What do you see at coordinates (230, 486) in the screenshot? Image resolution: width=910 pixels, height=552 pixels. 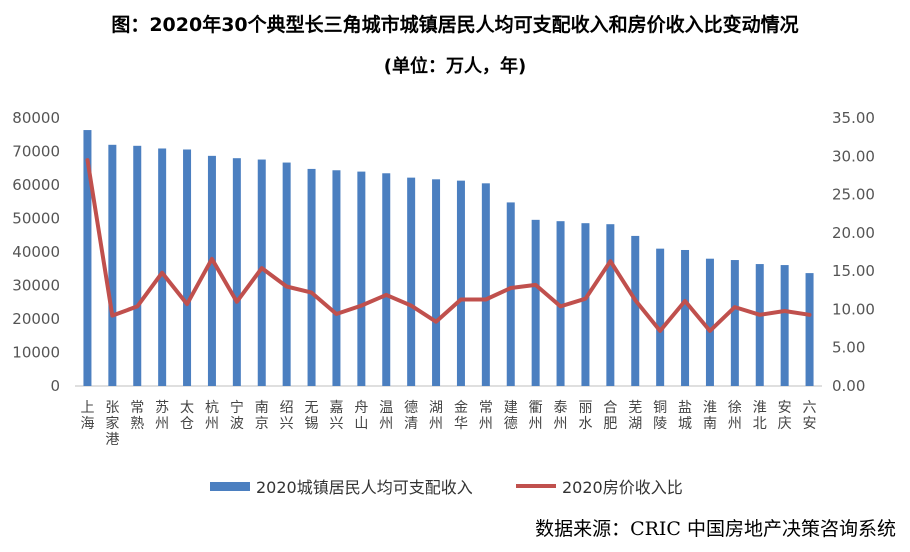 I see `legend-swatch-bar` at bounding box center [230, 486].